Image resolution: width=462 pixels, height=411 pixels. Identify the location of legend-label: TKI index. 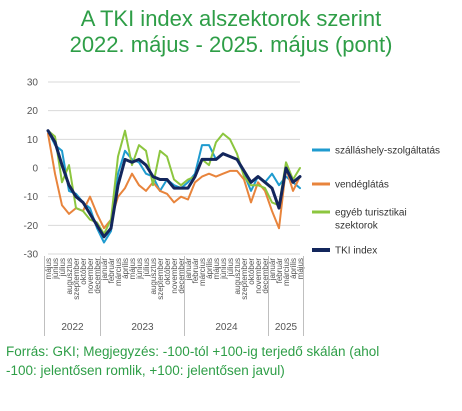
(356, 251).